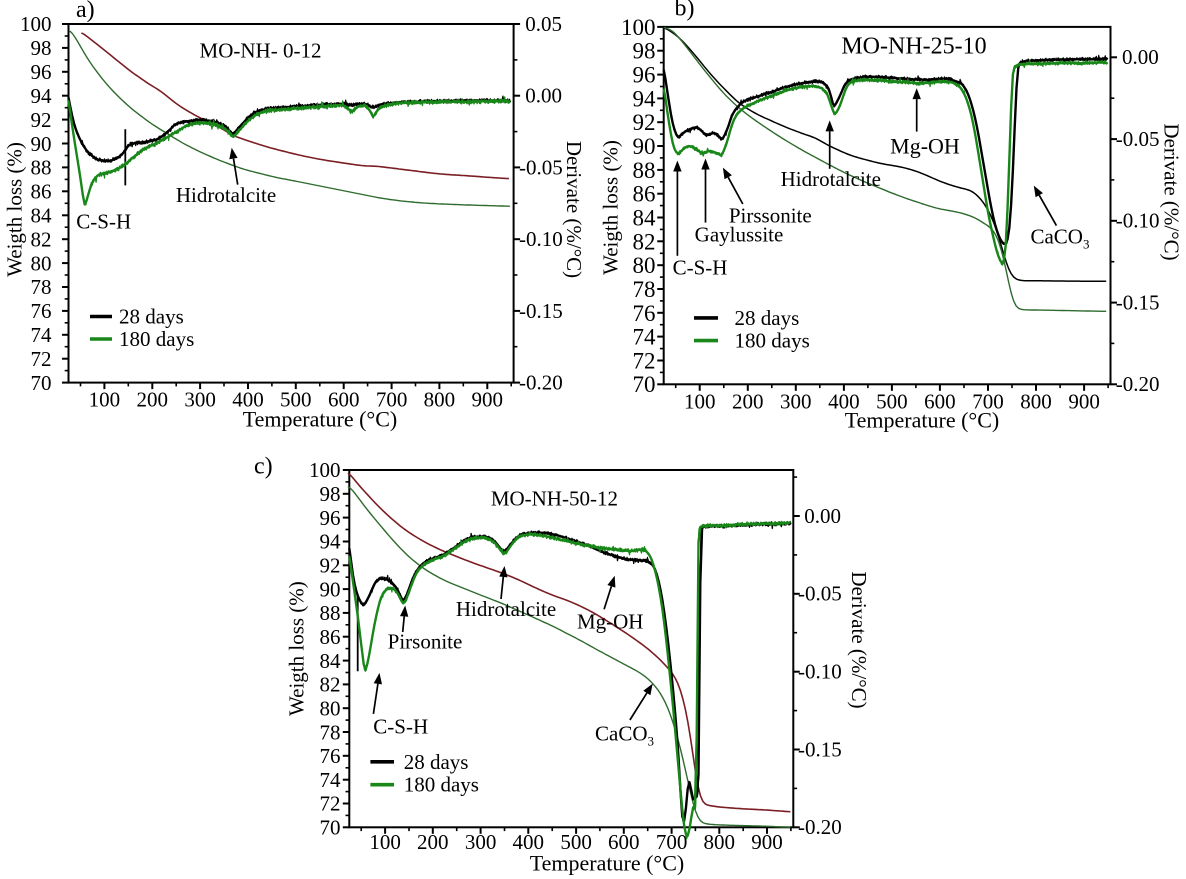 The width and height of the screenshot is (1186, 879). What do you see at coordinates (770, 216) in the screenshot?
I see `svg-text: Pirssonite` at bounding box center [770, 216].